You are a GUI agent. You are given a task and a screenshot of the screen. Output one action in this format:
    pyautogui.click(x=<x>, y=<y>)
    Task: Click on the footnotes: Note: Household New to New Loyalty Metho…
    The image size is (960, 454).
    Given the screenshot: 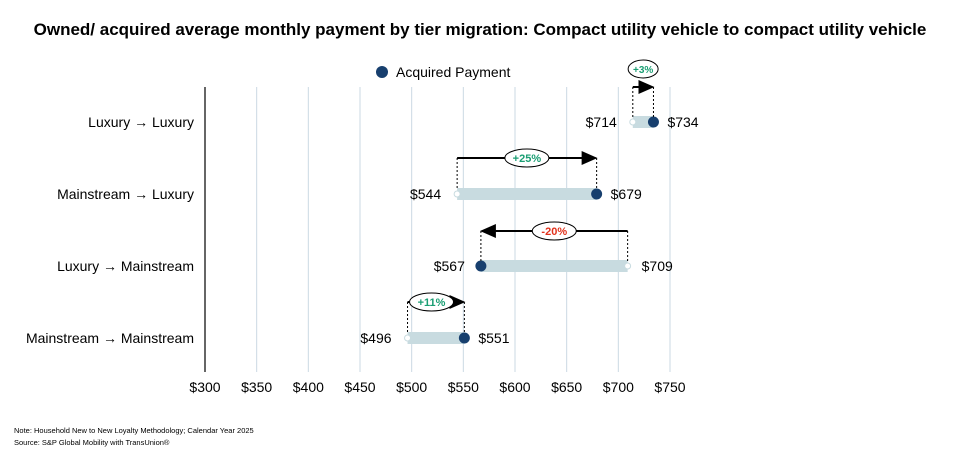 What is the action you would take?
    pyautogui.click(x=134, y=437)
    